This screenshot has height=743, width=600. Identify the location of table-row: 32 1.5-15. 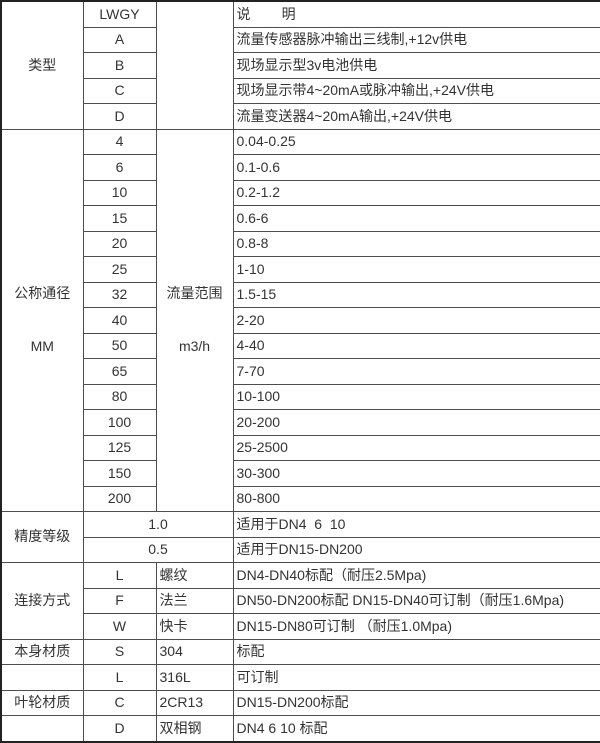
(300, 295).